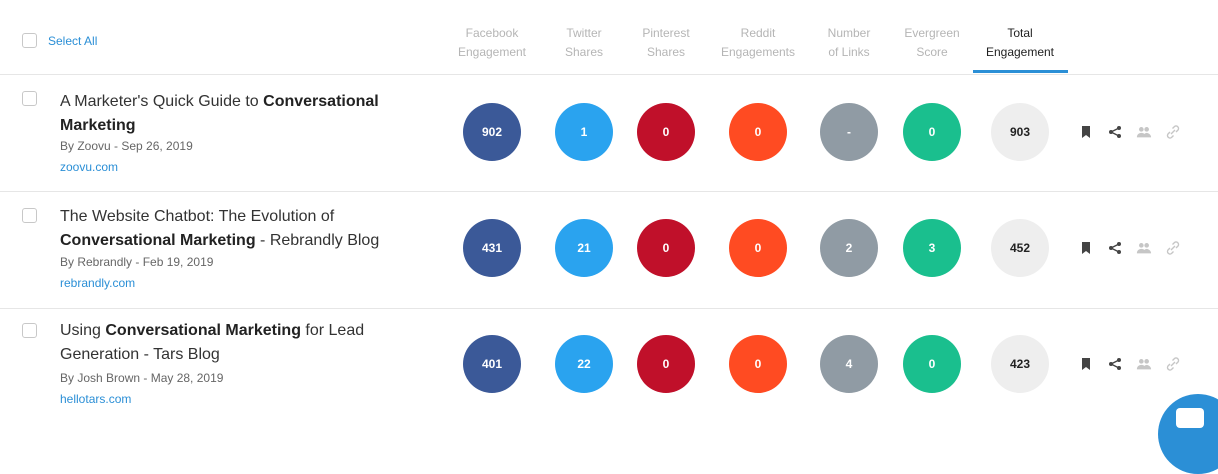 This screenshot has width=1218, height=474. Describe the element at coordinates (1020, 364) in the screenshot. I see `total-engagement: 423` at that location.